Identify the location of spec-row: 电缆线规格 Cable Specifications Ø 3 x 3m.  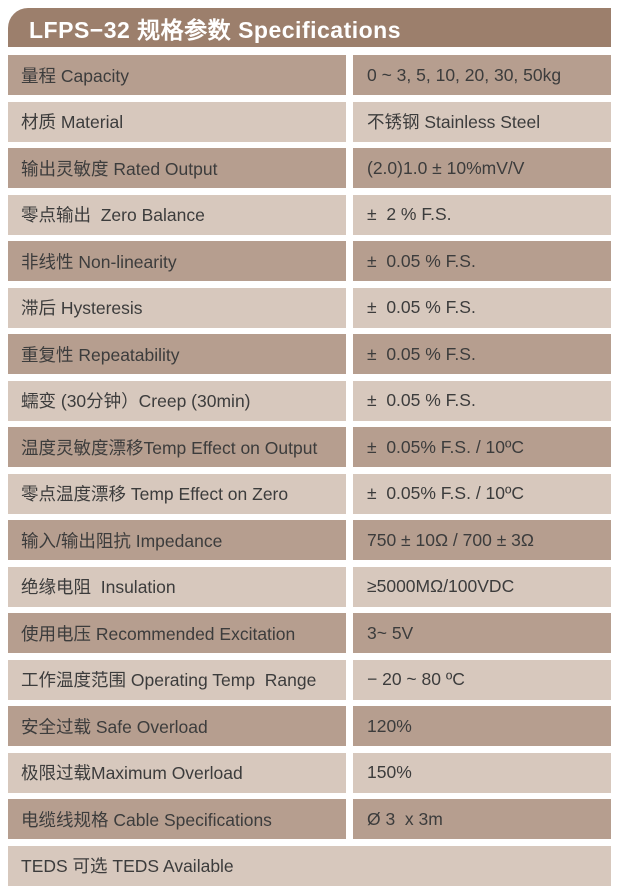
(309, 819).